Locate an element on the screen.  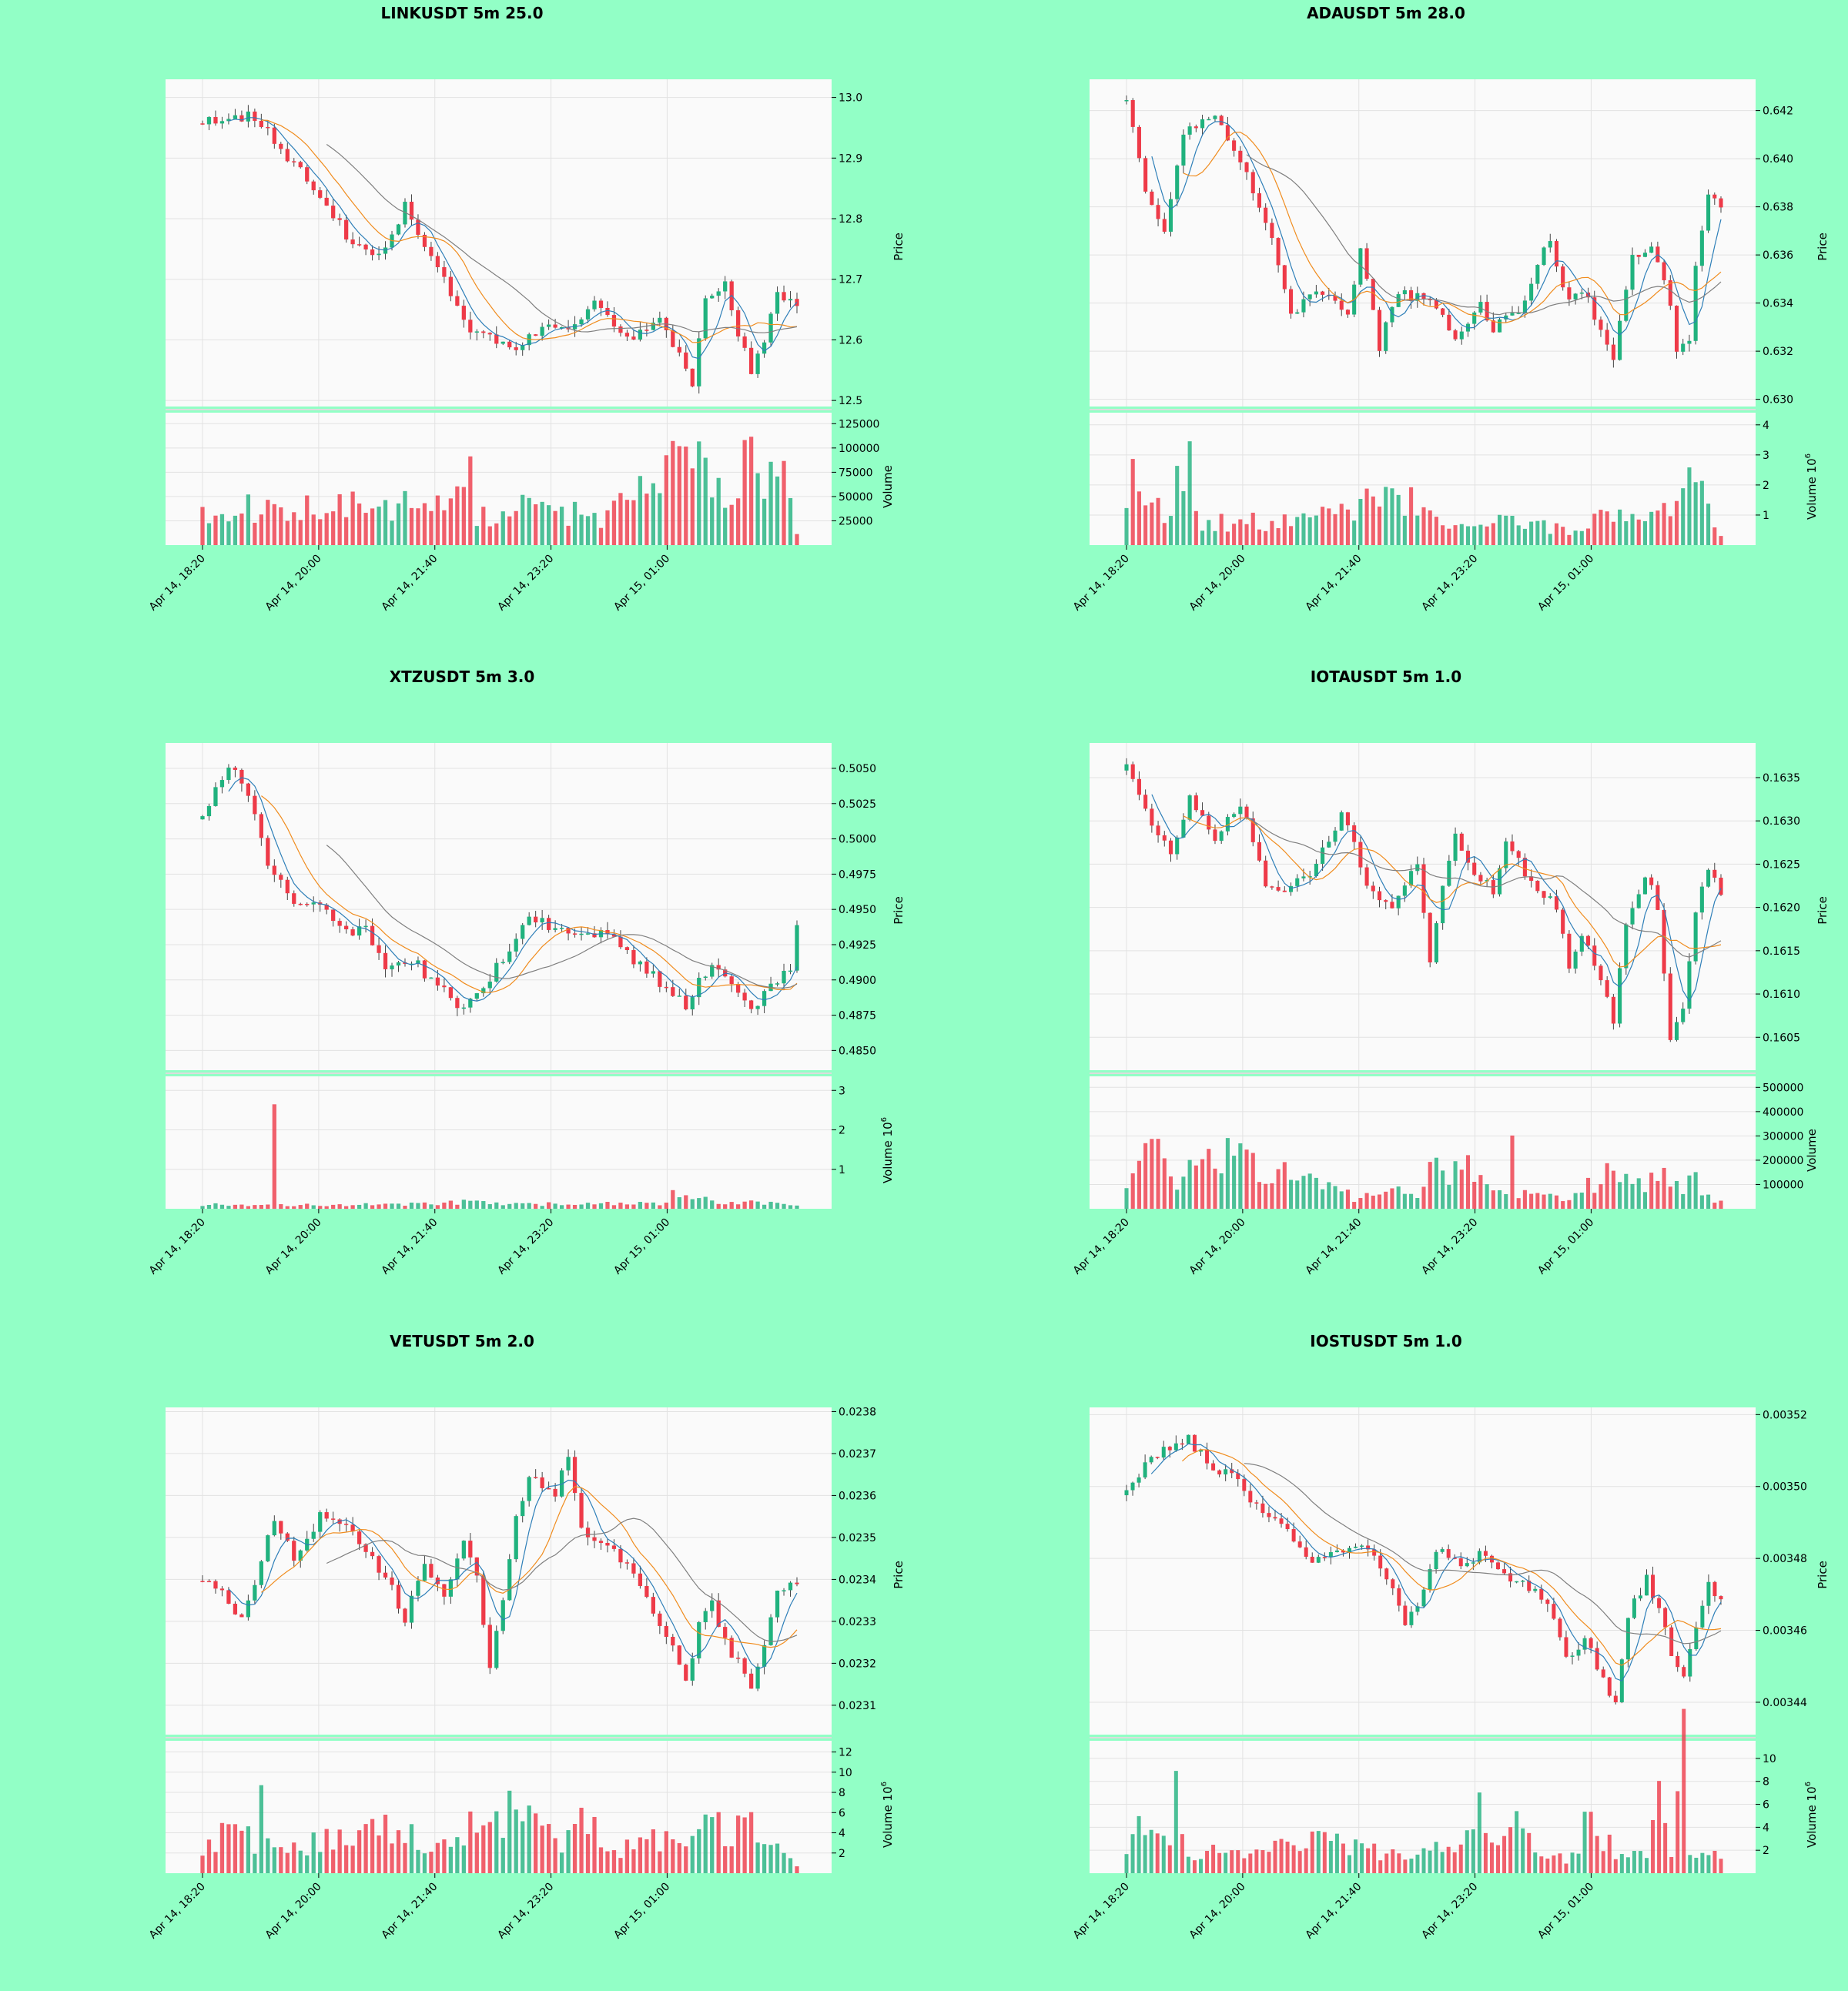
price-tick-label: 0.1620 is located at coordinates (1781, 908).